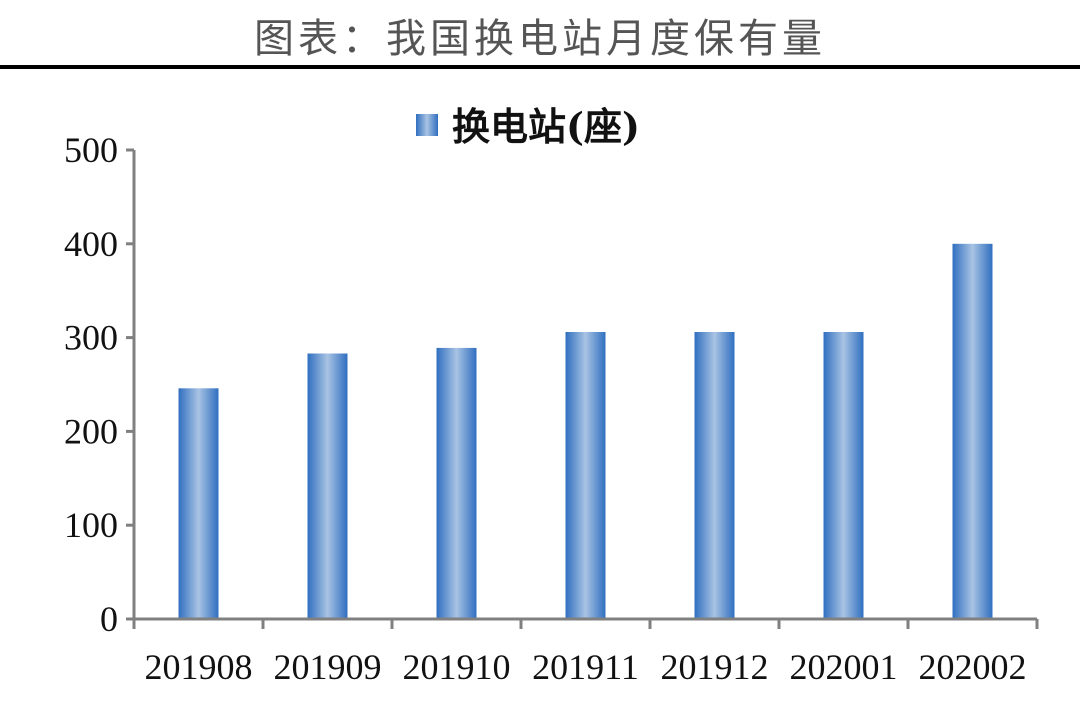 This screenshot has width=1080, height=706. I want to click on y-tick-labels: 0 100 200 300 400 500, so click(91, 384).